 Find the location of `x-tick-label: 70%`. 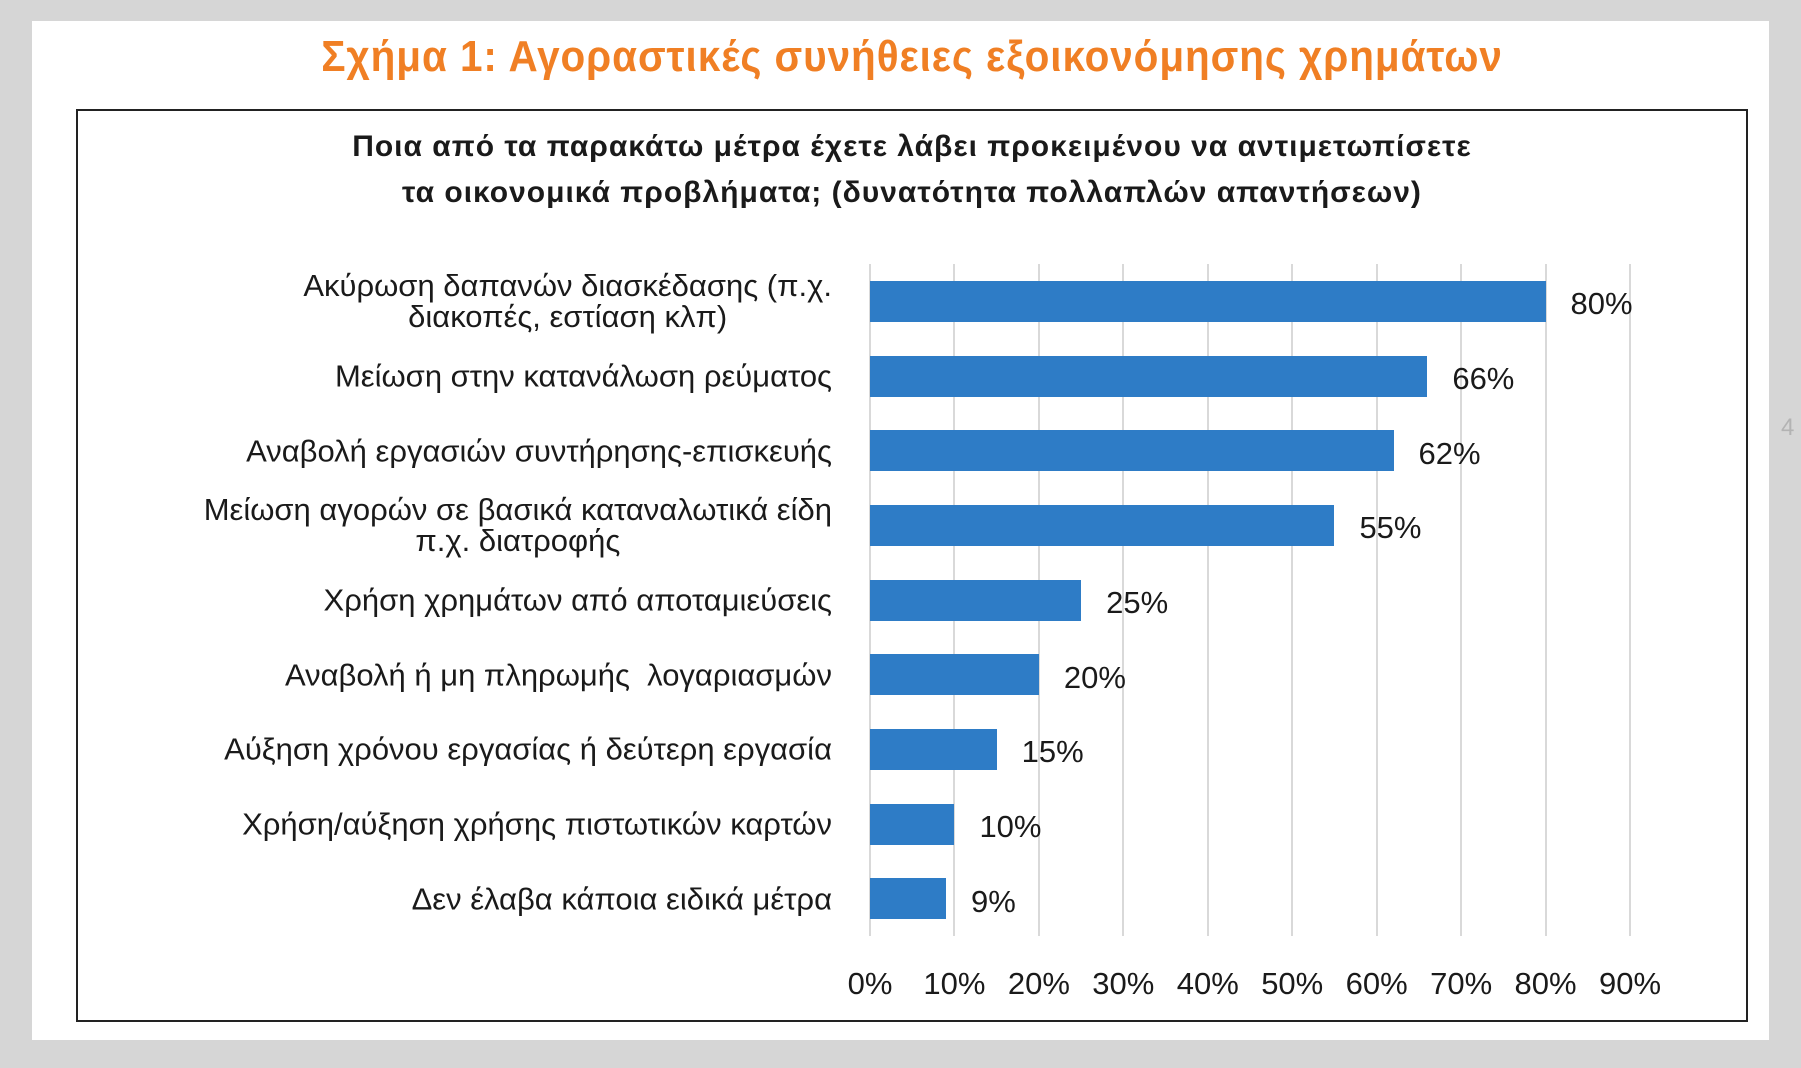

x-tick-label: 70% is located at coordinates (1461, 983).